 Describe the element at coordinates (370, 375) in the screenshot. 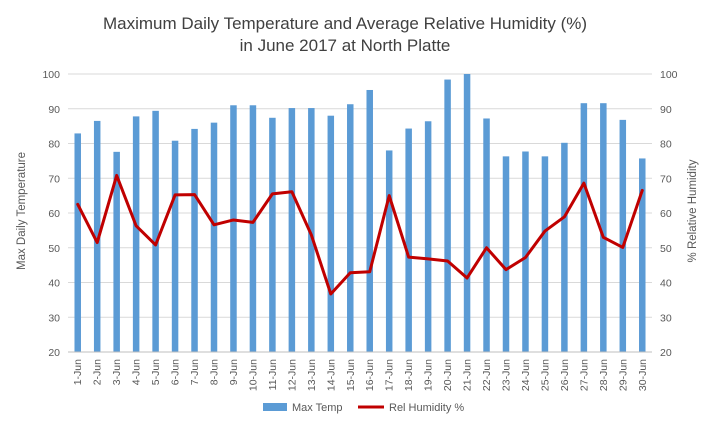

I see `x-tick-label: 16-Jun` at that location.